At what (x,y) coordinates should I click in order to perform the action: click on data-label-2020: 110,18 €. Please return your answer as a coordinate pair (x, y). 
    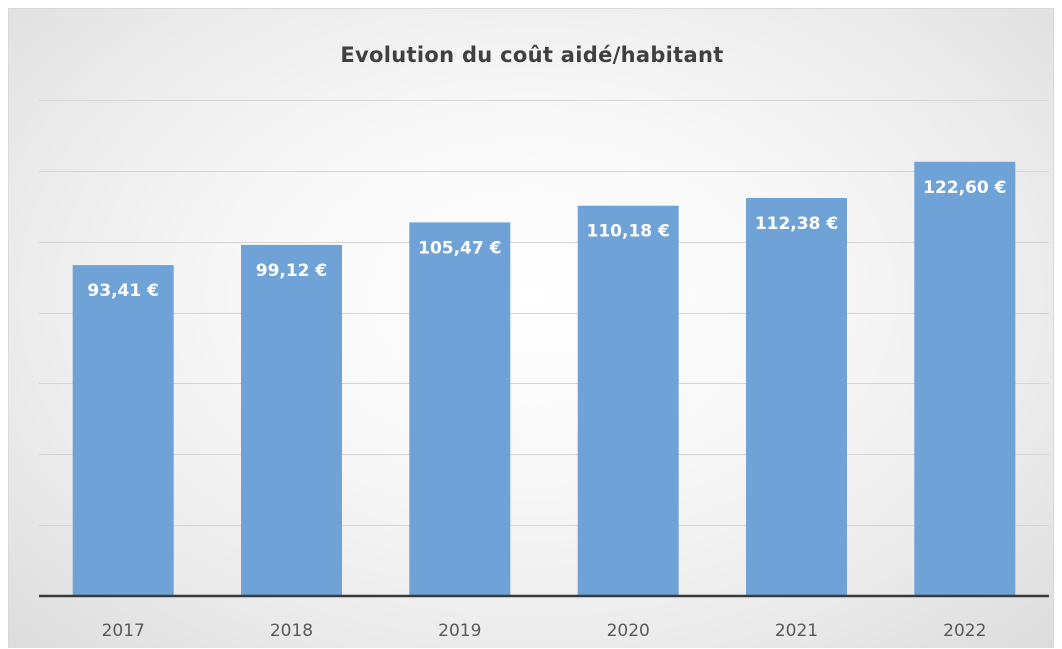
    Looking at the image, I should click on (628, 232).